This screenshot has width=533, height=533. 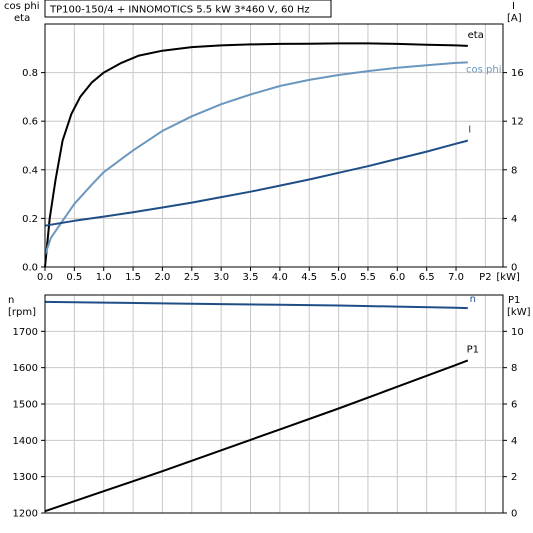 I want to click on y-left-tick-label: 0.2, so click(x=30, y=219).